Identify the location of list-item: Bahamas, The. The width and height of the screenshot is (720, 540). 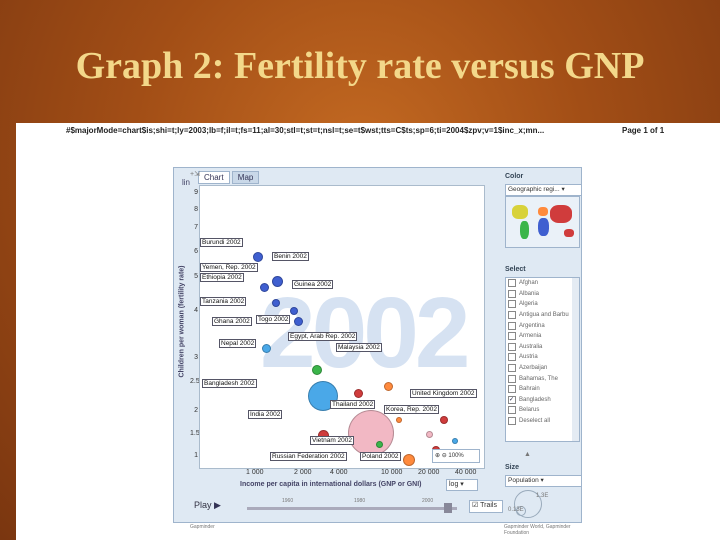
(542, 378).